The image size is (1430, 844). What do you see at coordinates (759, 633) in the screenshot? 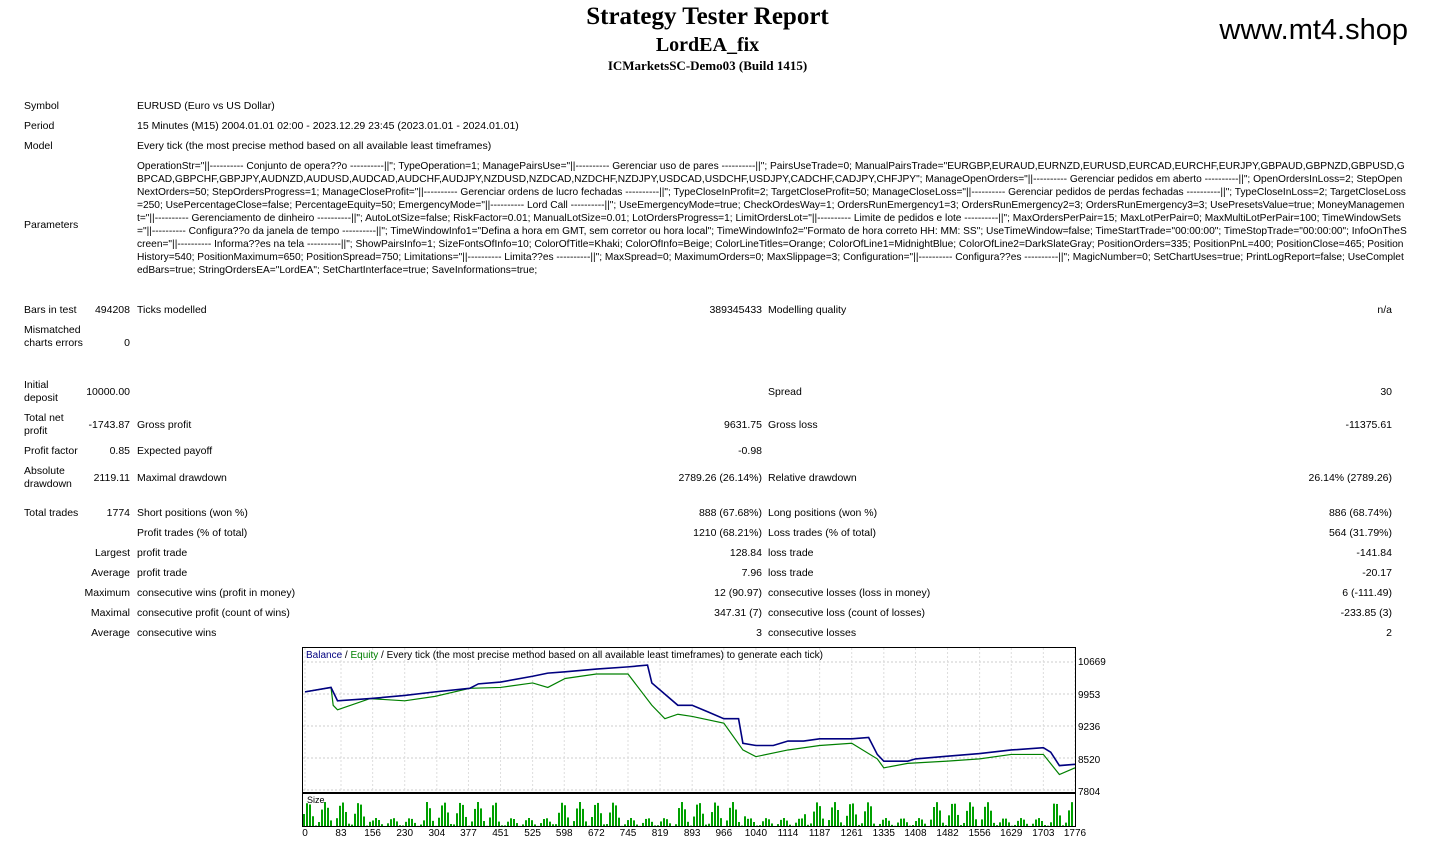
I see `average2-wins-value: 3` at bounding box center [759, 633].